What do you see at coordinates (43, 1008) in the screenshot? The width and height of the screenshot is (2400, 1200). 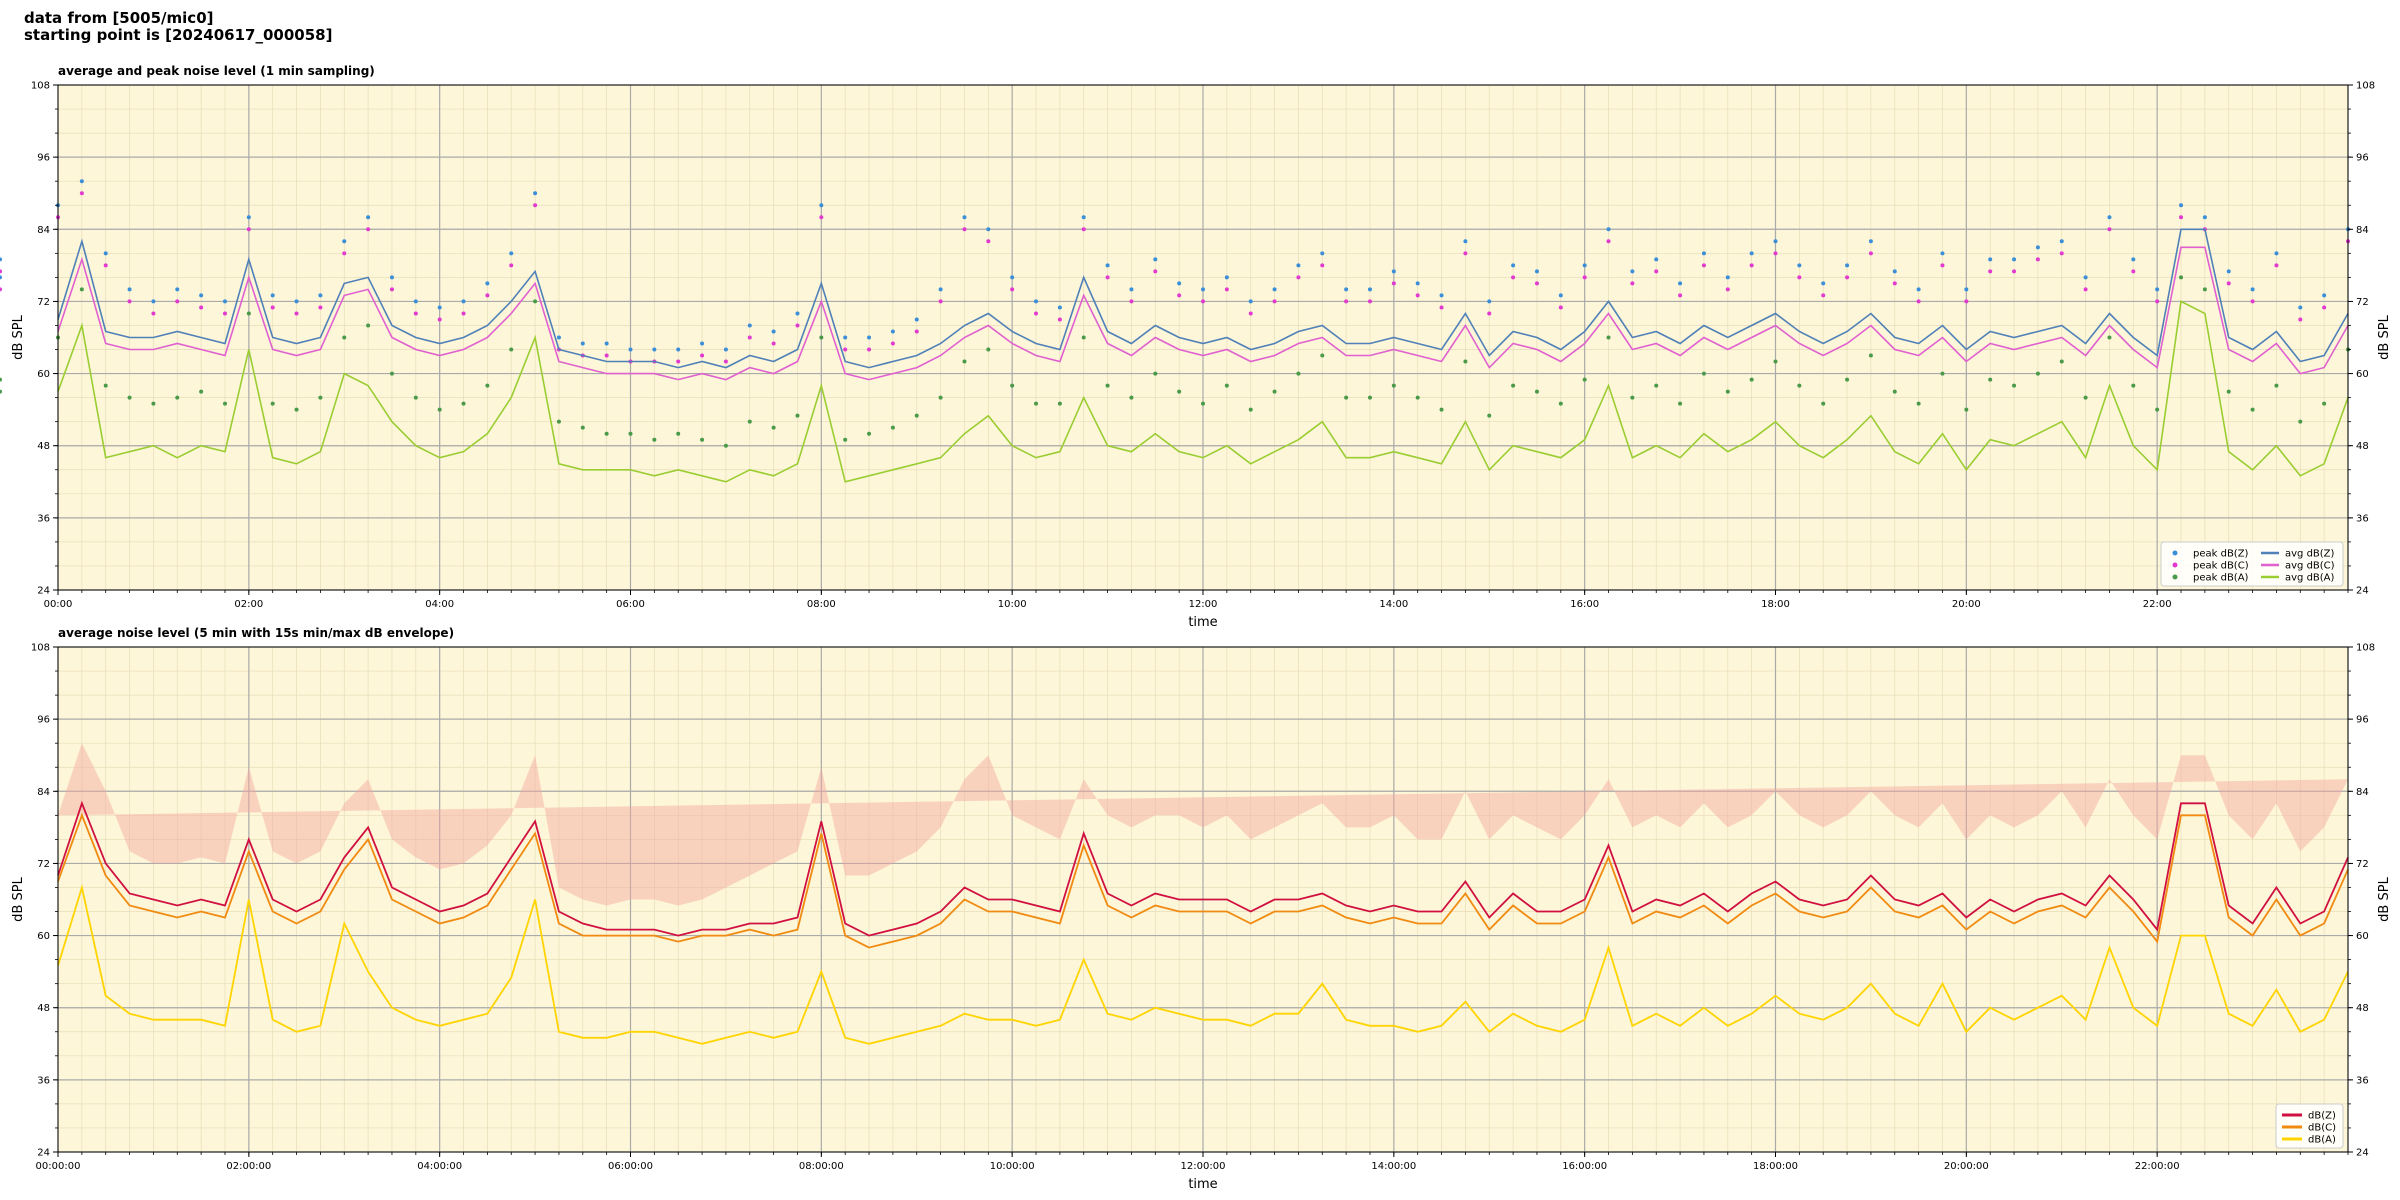 I see `y-tick-label: 48` at bounding box center [43, 1008].